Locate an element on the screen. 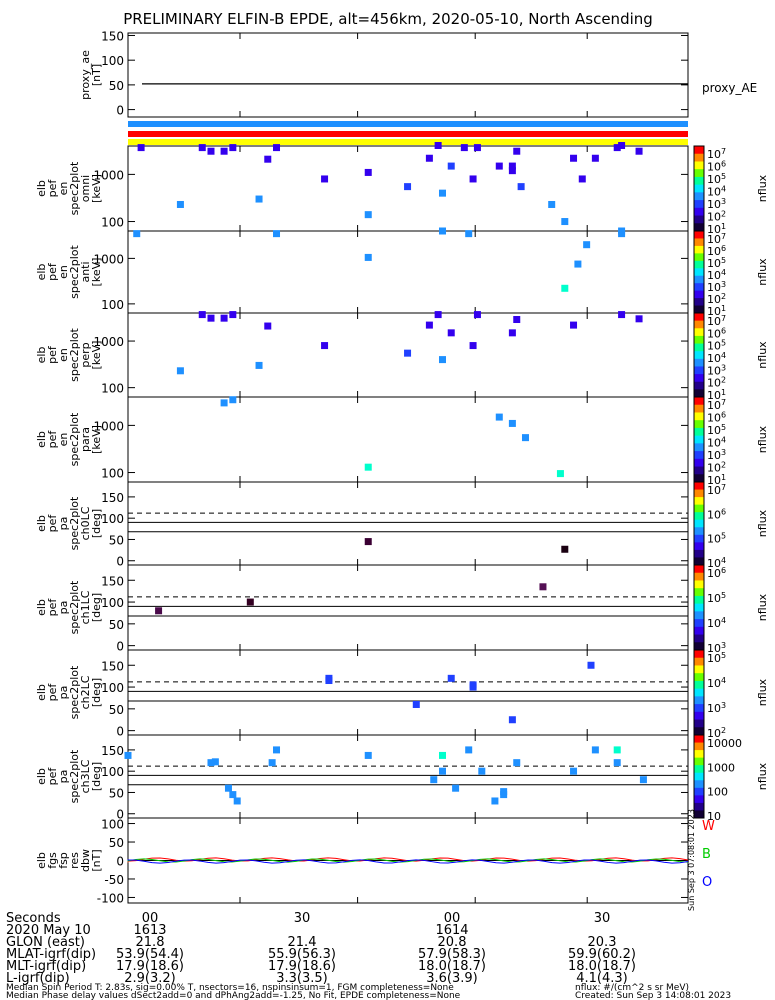  colorbar-tick-label: 10⁵ is located at coordinates (716, 598).